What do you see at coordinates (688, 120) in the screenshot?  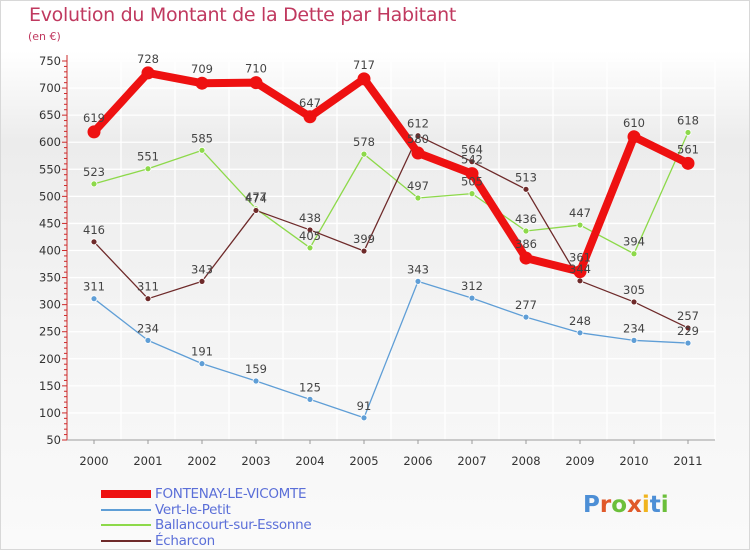 I see `data-label: 618` at bounding box center [688, 120].